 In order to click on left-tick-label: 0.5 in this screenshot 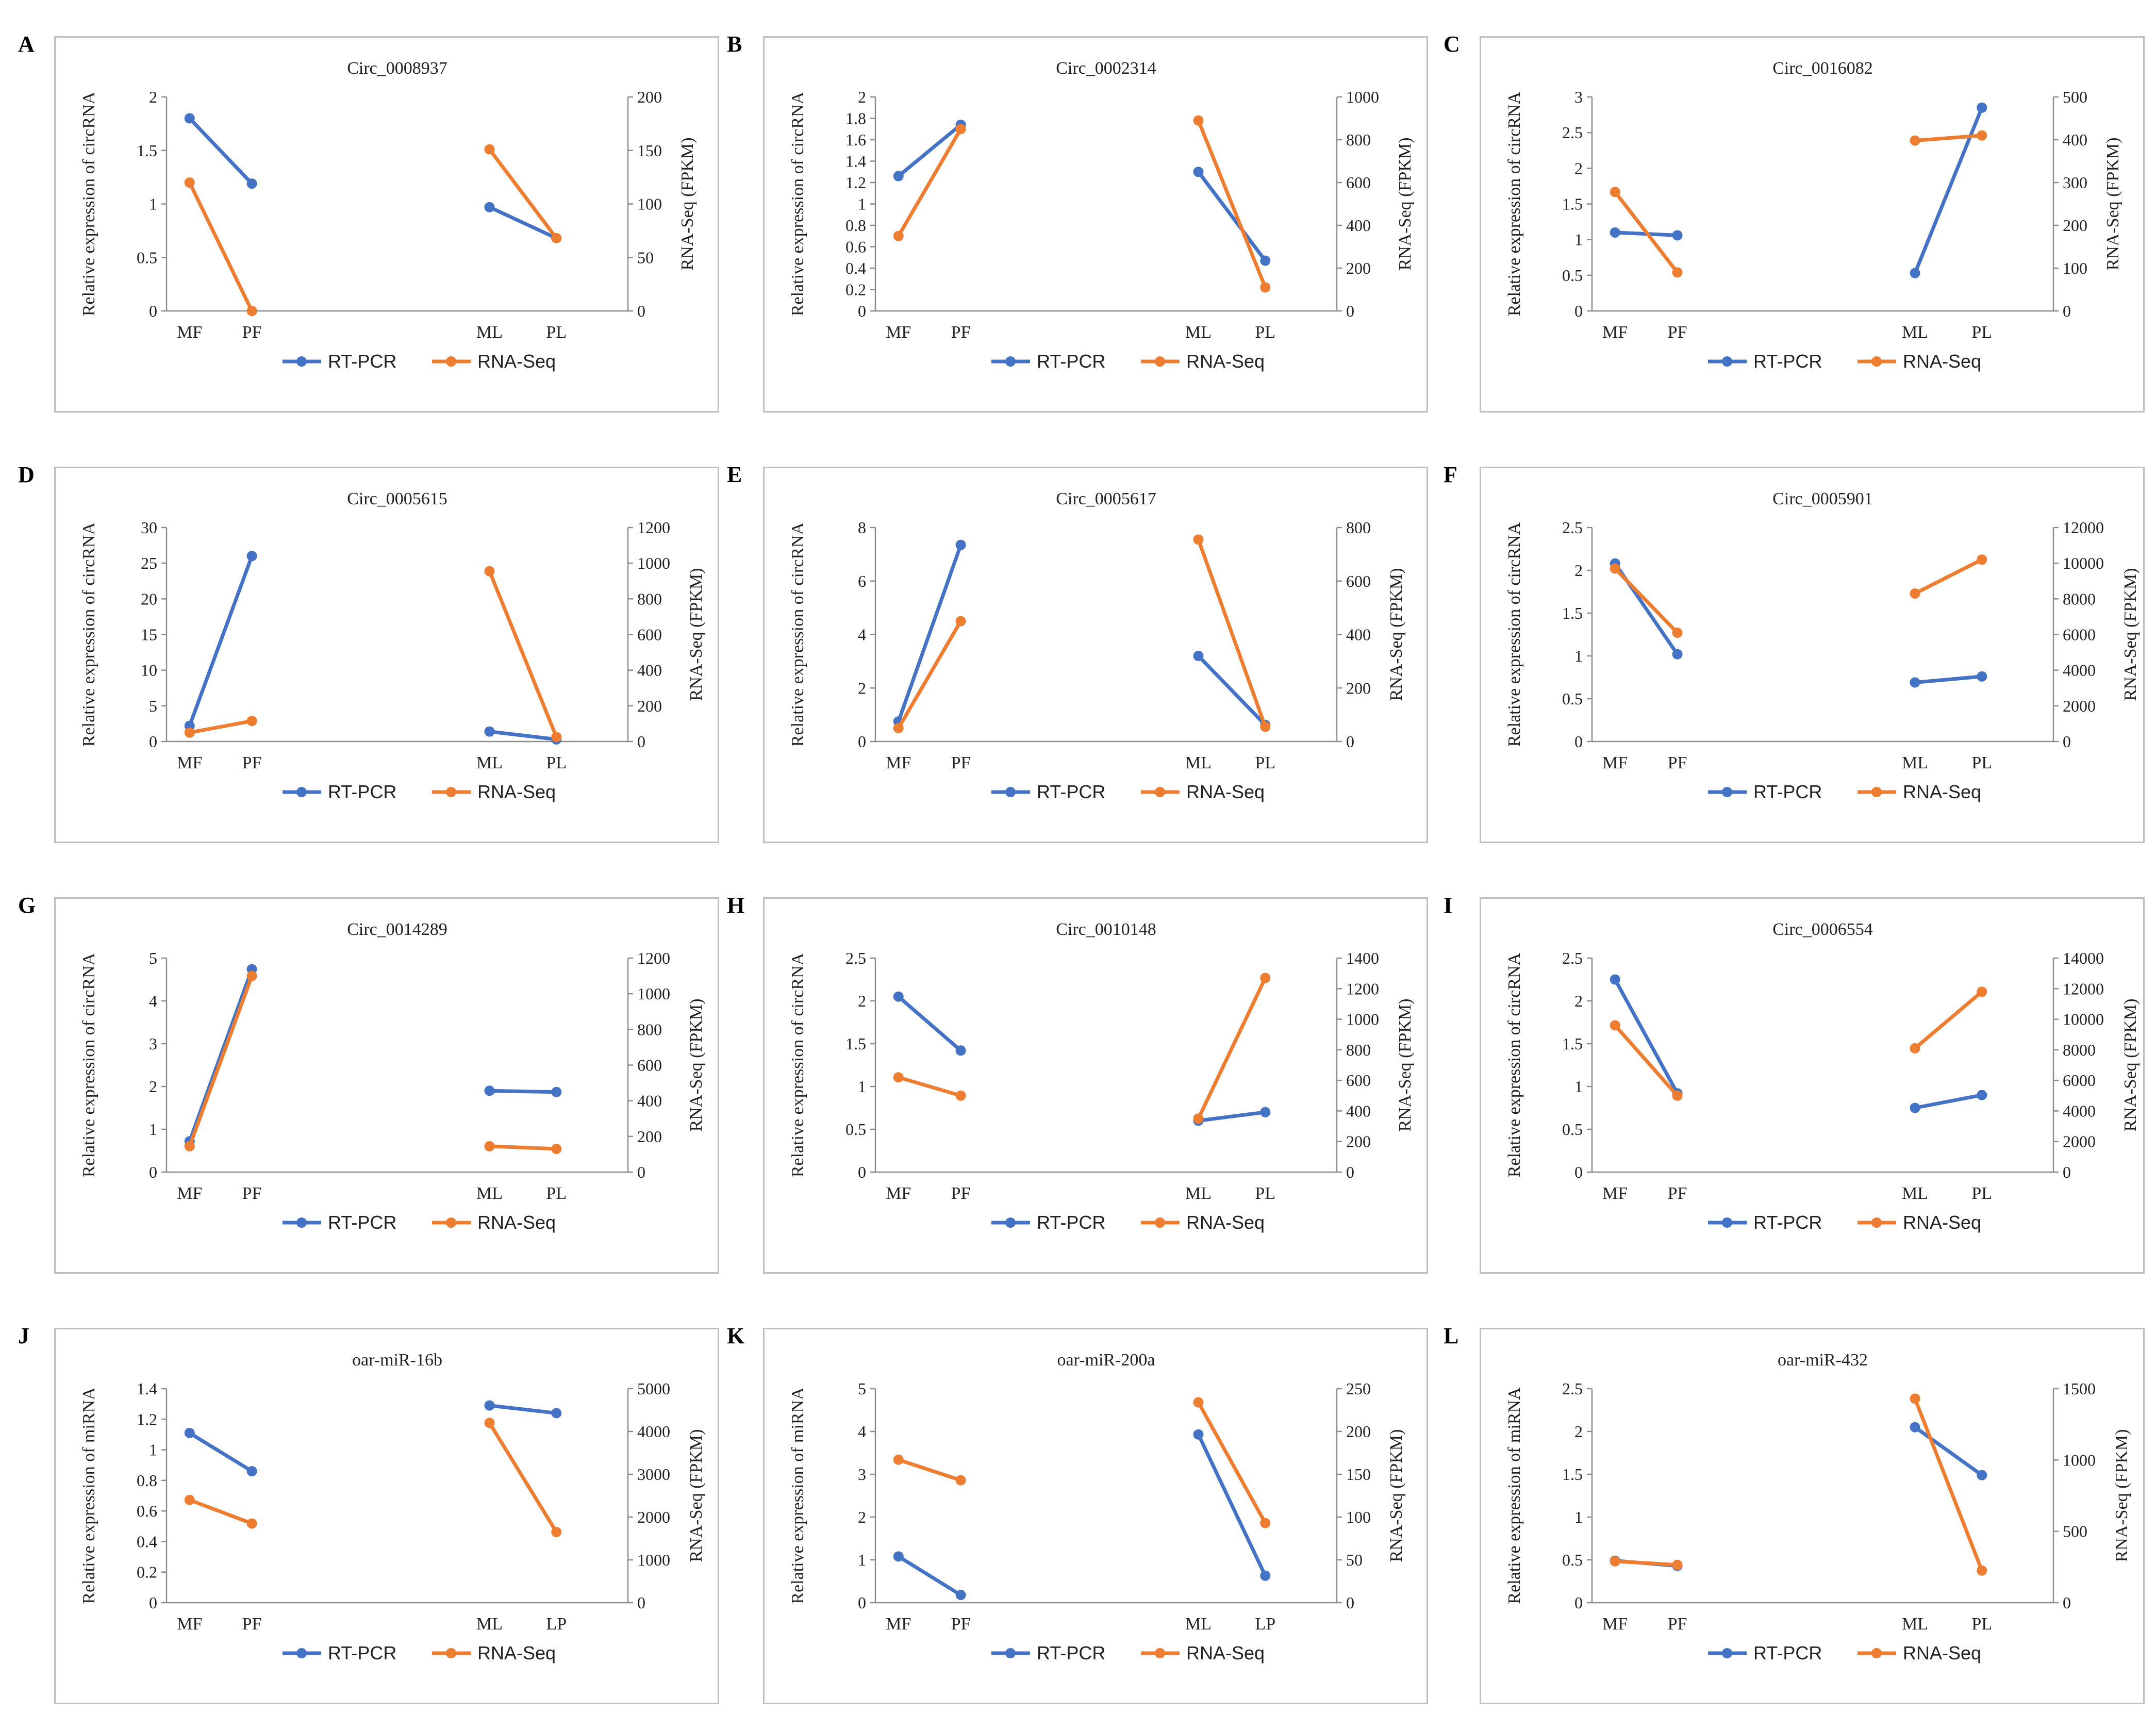, I will do `click(1572, 1560)`.